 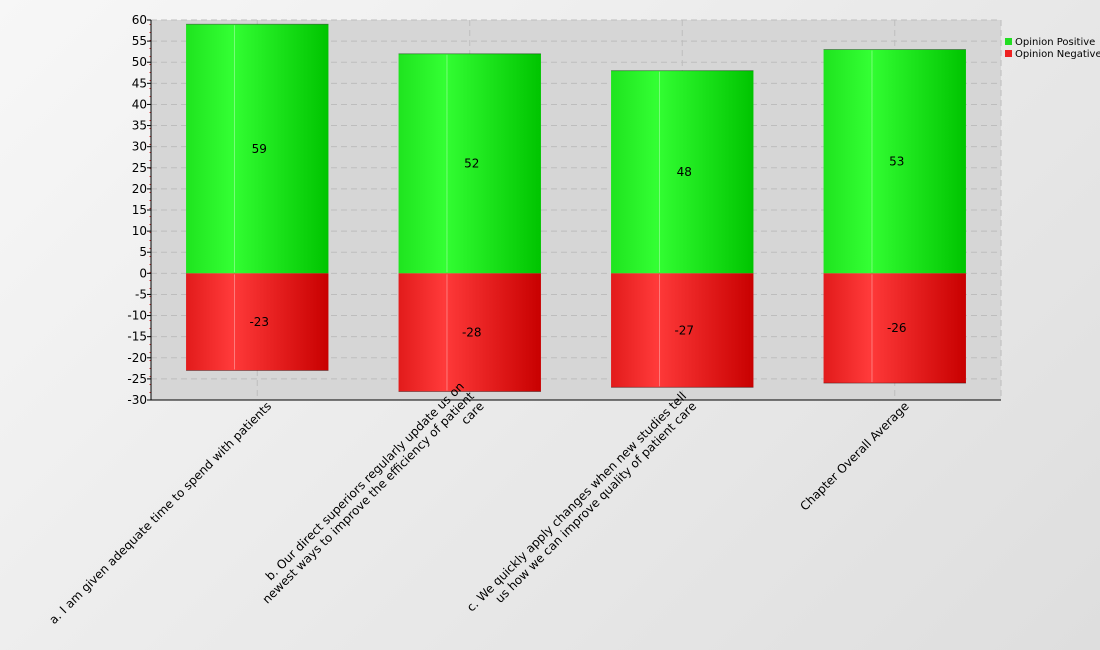 I want to click on data-label: 52, so click(x=471, y=164).